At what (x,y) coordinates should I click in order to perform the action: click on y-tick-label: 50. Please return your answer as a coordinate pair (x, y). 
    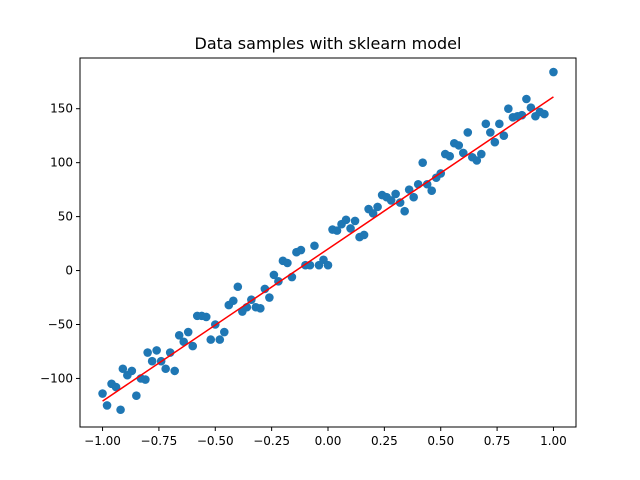
    Looking at the image, I should click on (65, 217).